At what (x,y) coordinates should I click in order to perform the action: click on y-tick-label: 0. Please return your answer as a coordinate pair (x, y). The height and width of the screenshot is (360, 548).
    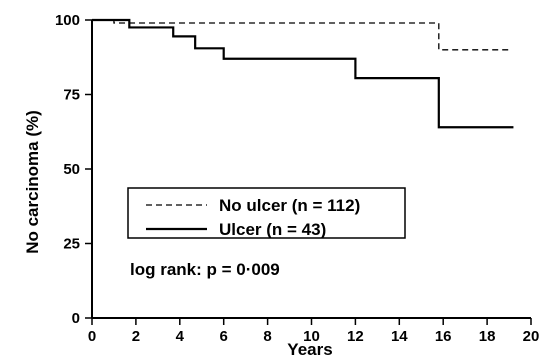
    Looking at the image, I should click on (76, 318).